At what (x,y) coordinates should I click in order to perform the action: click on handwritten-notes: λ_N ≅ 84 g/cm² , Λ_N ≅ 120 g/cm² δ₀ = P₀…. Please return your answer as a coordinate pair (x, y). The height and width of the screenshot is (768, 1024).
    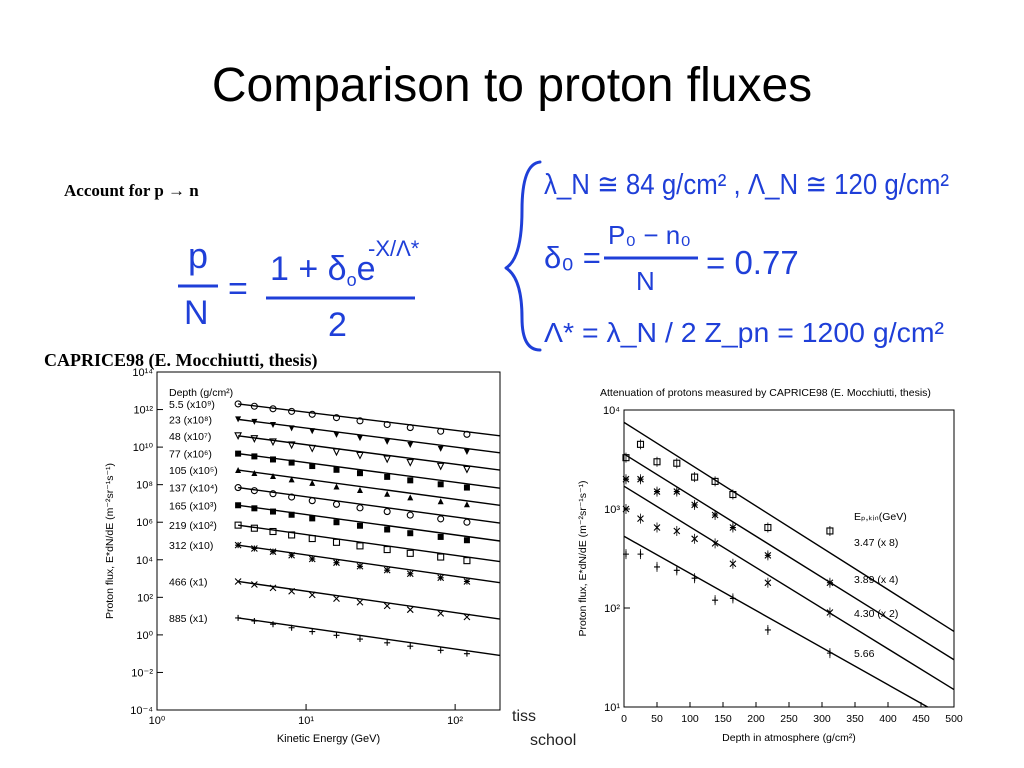
    Looking at the image, I should click on (726, 256).